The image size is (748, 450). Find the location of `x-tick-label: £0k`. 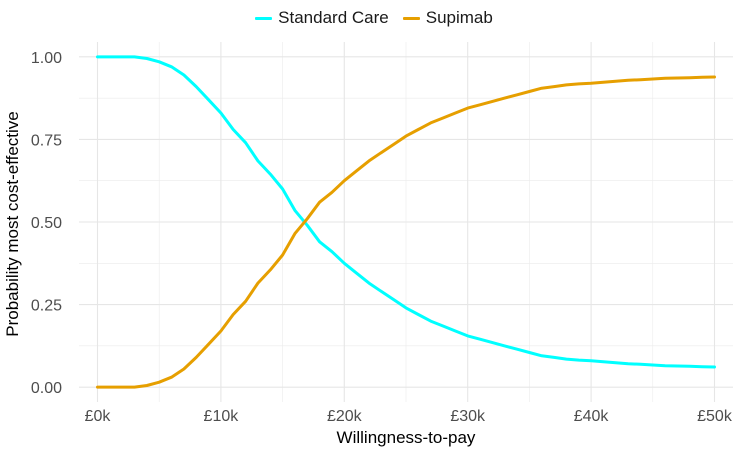

x-tick-label: £0k is located at coordinates (98, 416).